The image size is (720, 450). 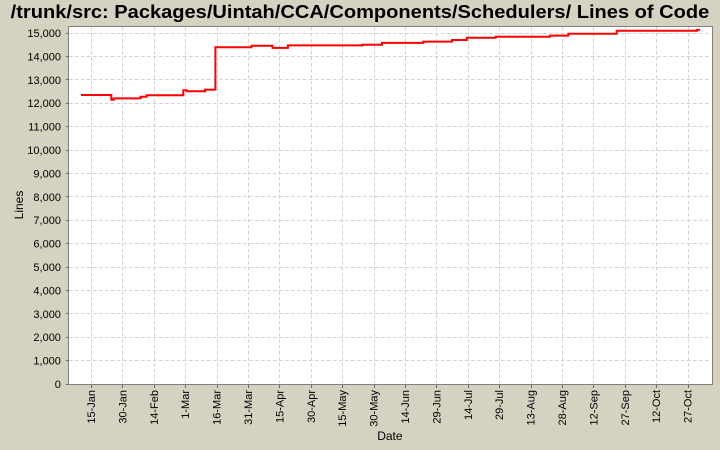 I want to click on svg-text: Date, so click(x=390, y=436).